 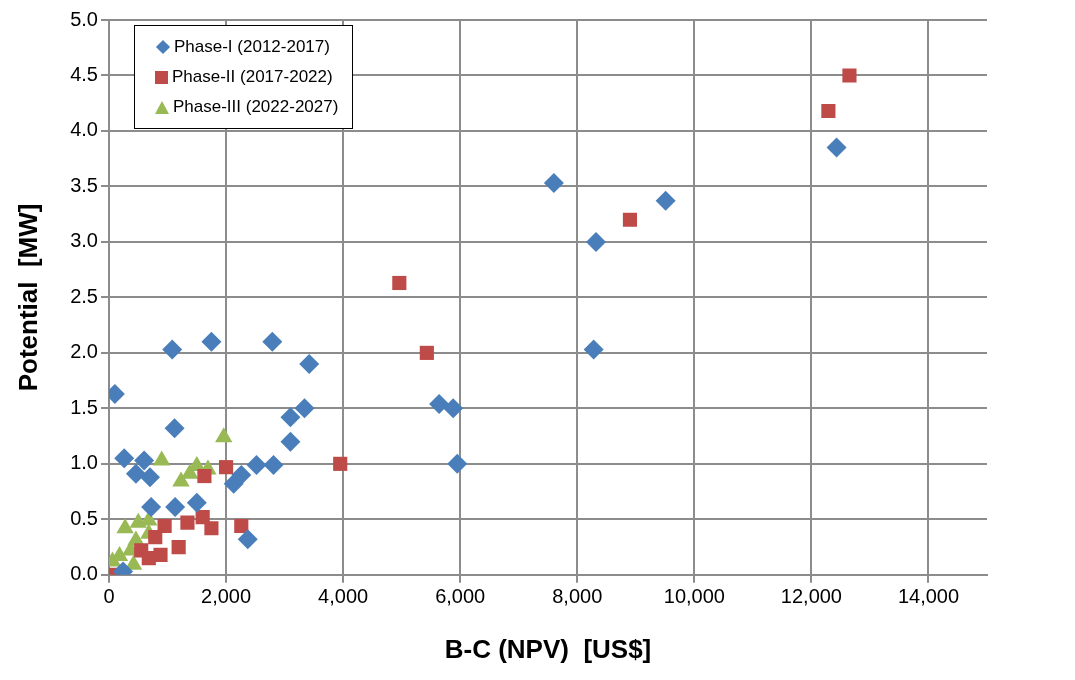 I want to click on x-axis-title: B-C (NPV) [US$], so click(x=548, y=648).